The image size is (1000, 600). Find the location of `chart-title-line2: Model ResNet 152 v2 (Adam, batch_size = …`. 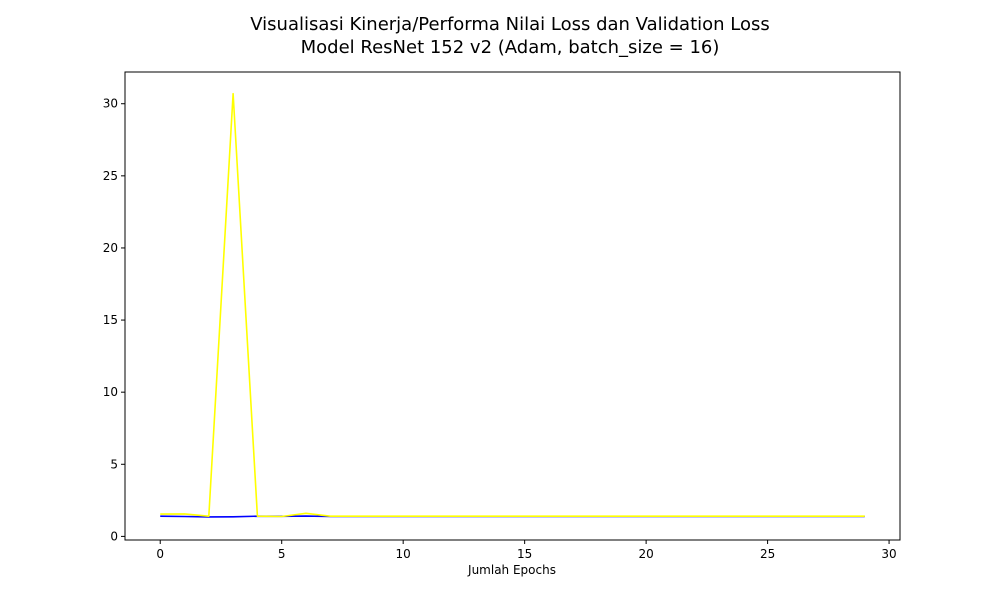

chart-title-line2: Model ResNet 152 v2 (Adam, batch_size = … is located at coordinates (510, 47).